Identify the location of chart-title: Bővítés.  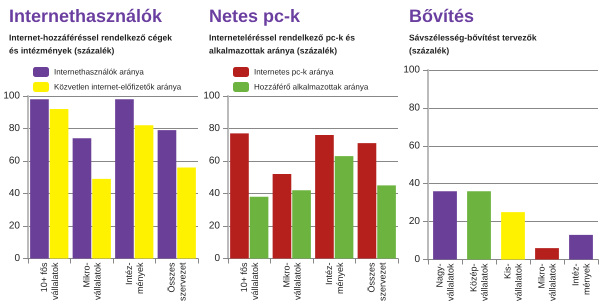
(441, 16).